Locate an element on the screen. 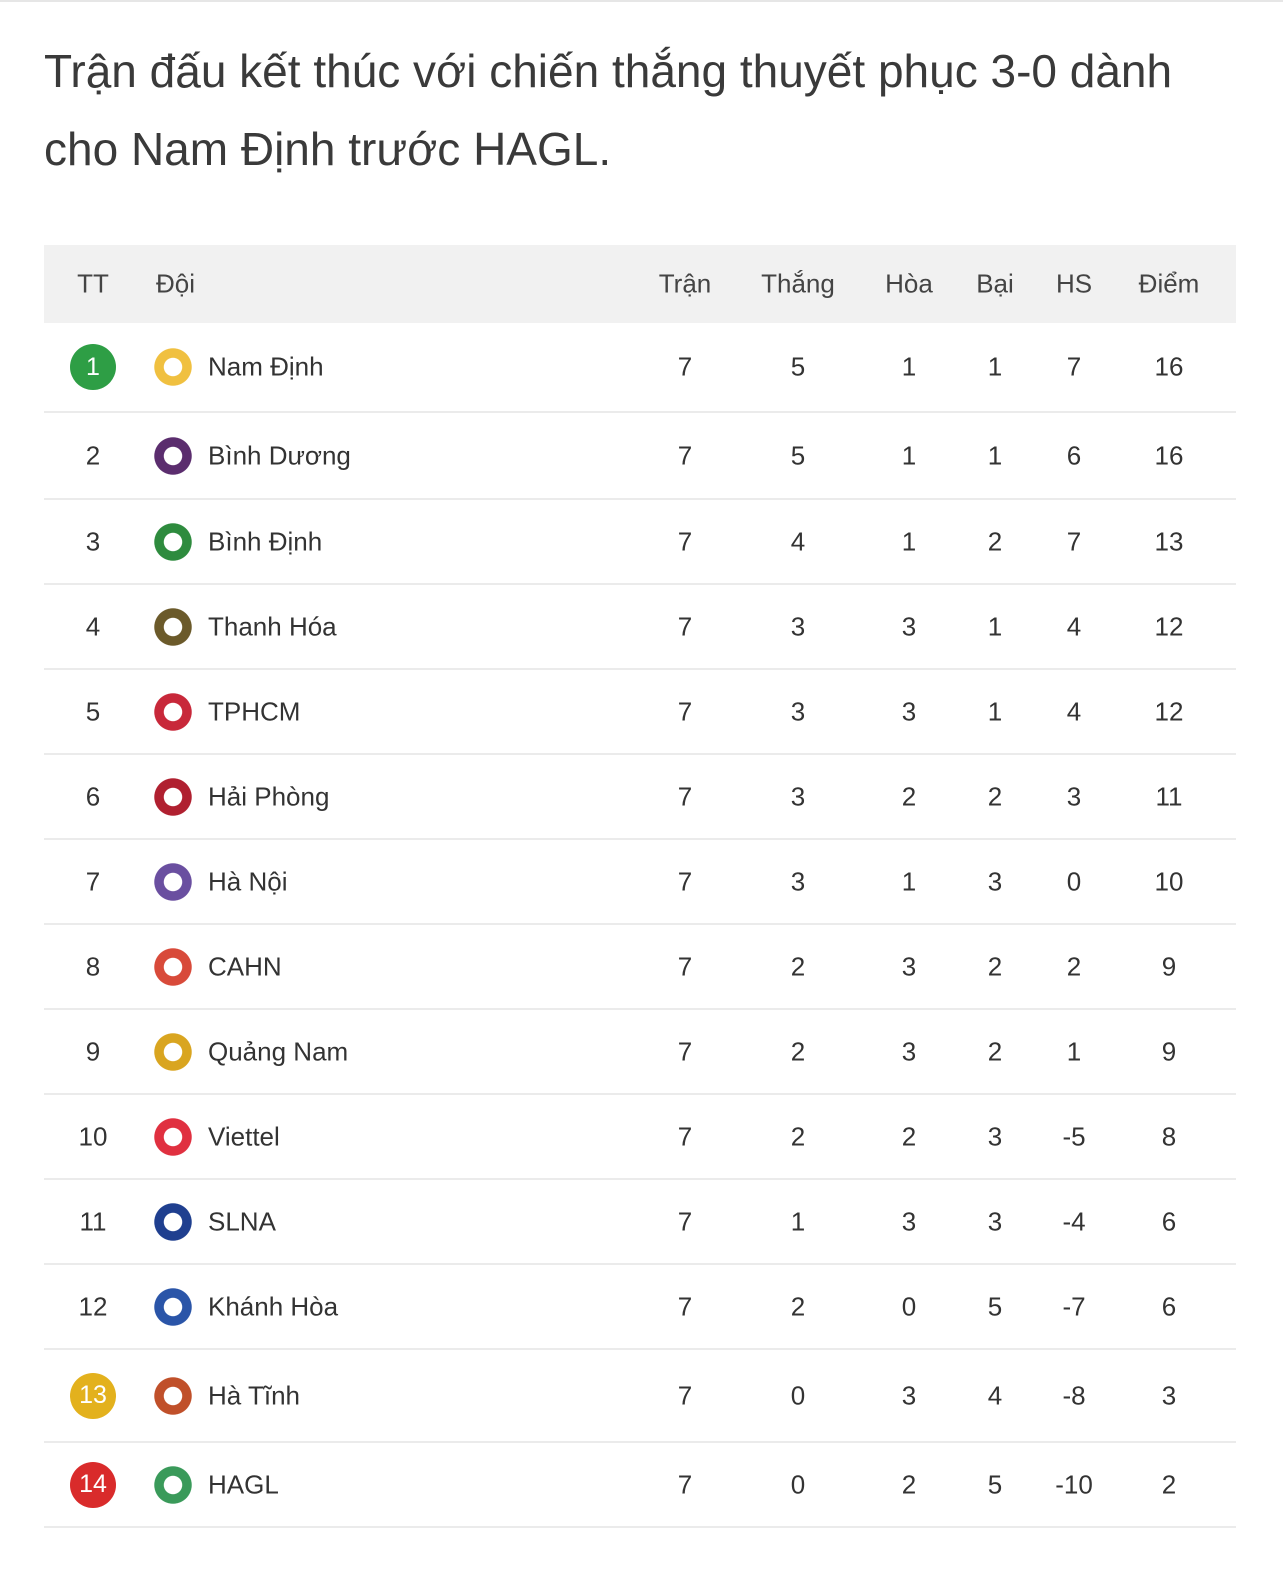 The image size is (1283, 1570). table-row: 3 Bình Định 7 4 1 2 7 13 is located at coordinates (640, 542).